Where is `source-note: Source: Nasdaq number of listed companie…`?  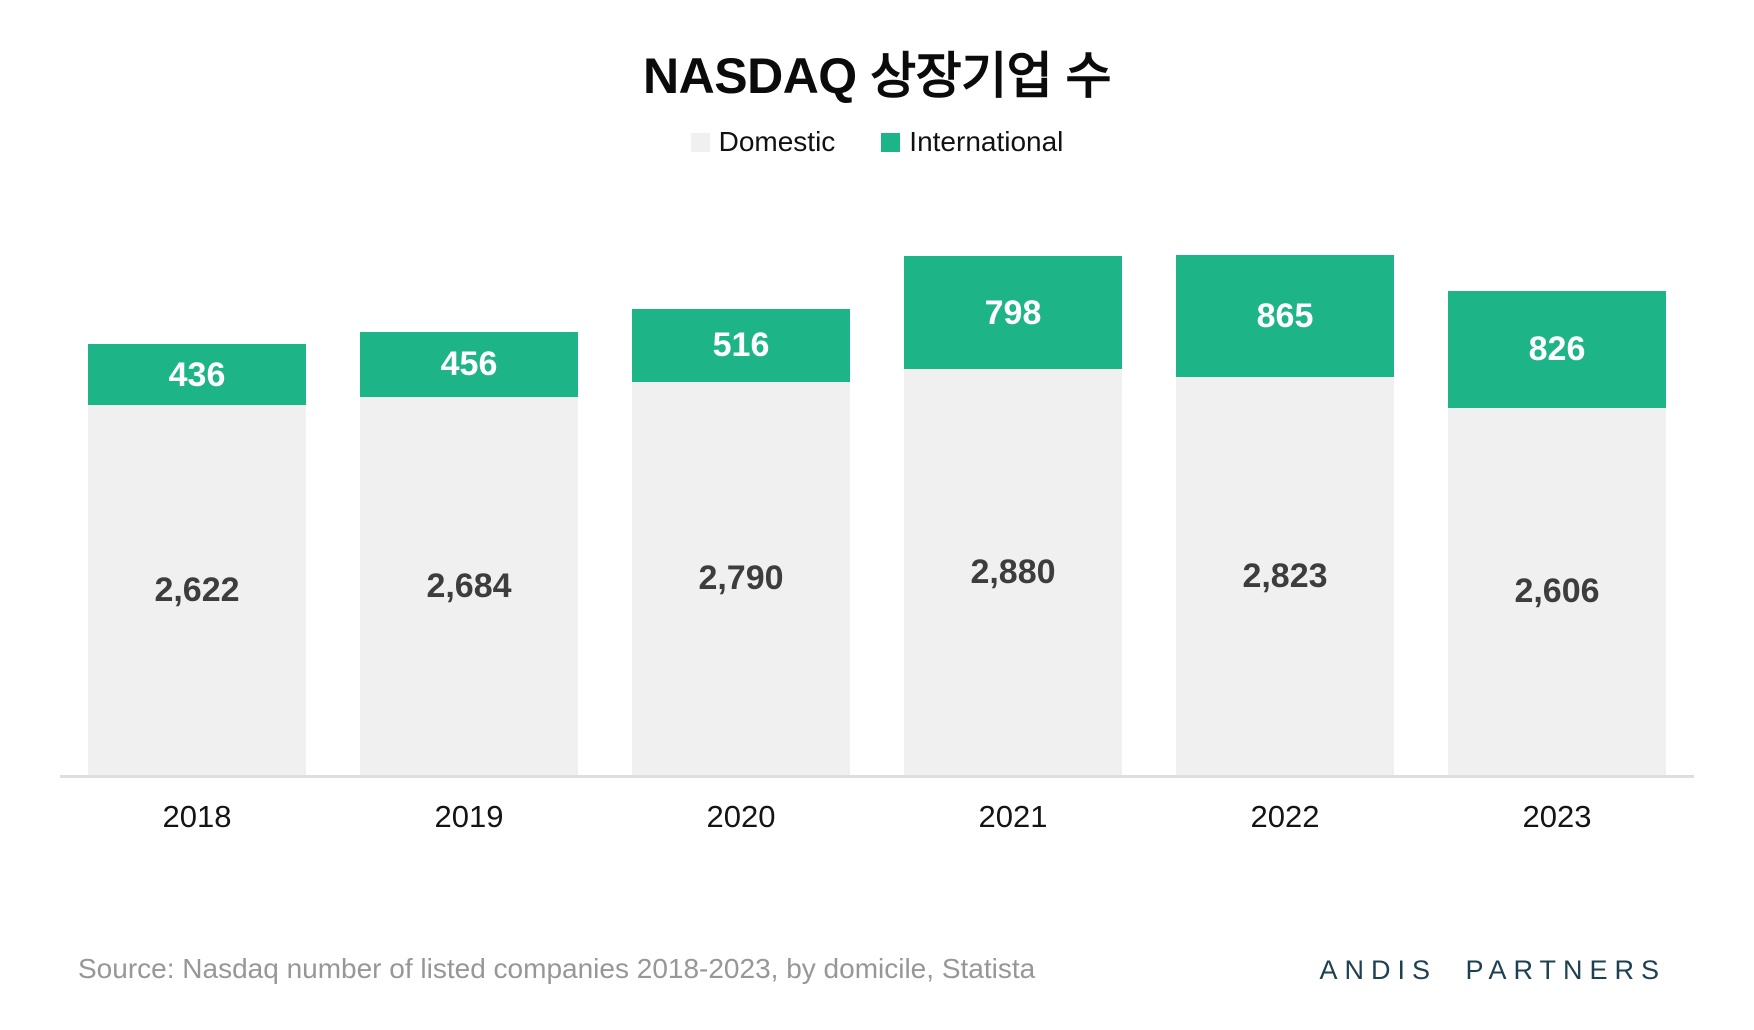 source-note: Source: Nasdaq number of listed companie… is located at coordinates (557, 968).